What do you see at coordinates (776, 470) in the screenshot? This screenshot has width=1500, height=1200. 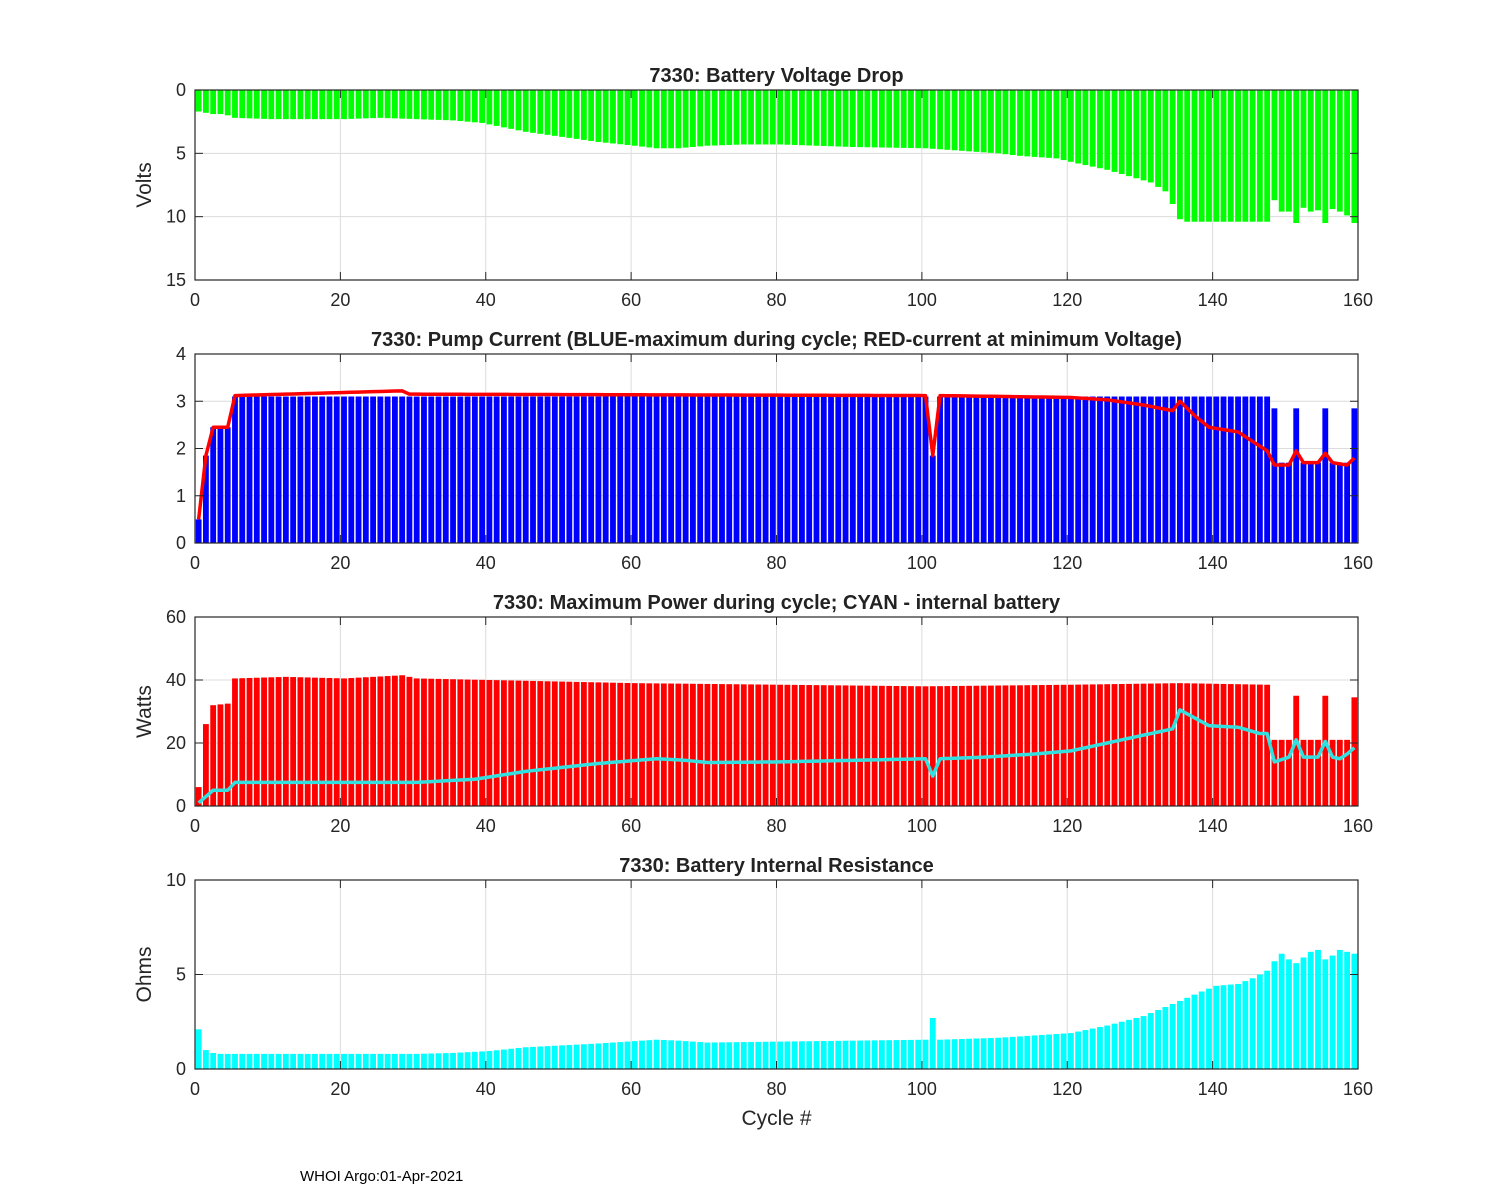 I see `pump-current-bars` at bounding box center [776, 470].